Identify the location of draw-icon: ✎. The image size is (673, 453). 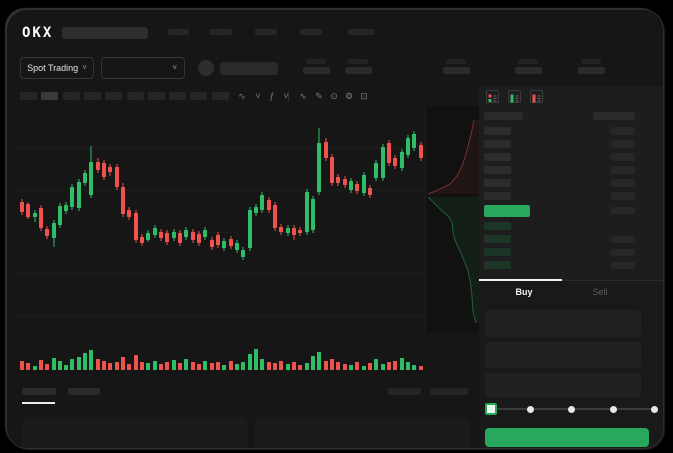
(319, 96).